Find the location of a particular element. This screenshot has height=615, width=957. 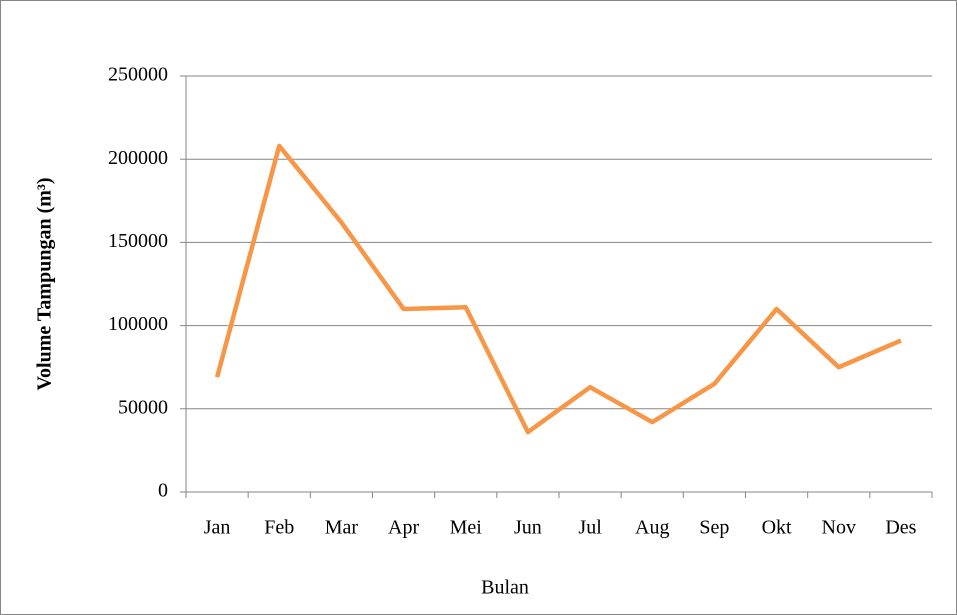

x-tick-label: Mar is located at coordinates (342, 528).